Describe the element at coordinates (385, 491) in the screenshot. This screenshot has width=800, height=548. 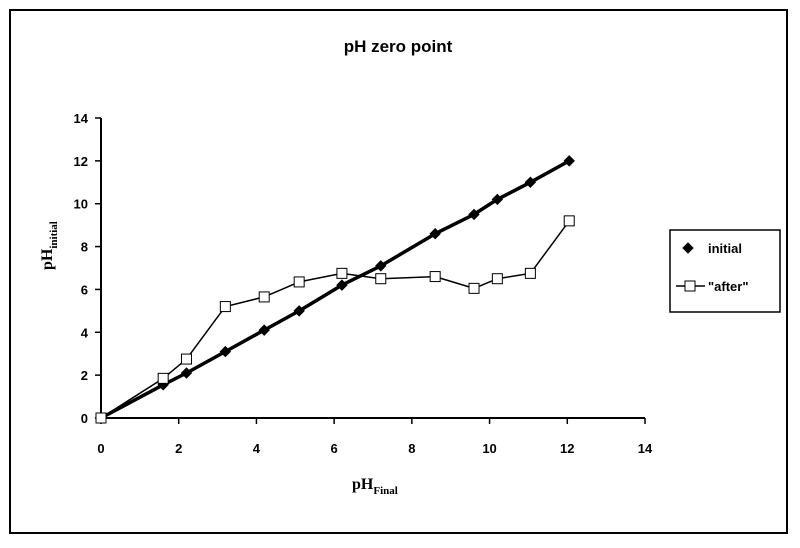
I see `x-axis-label-sub: Final` at that location.